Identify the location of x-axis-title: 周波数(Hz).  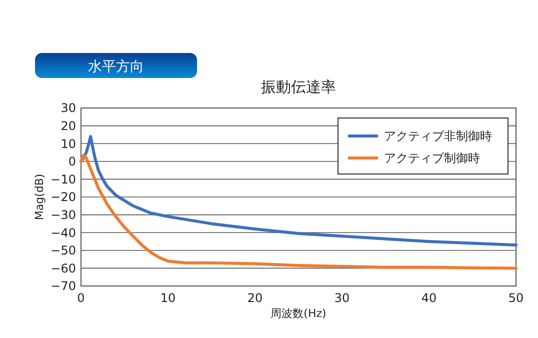
(298, 313).